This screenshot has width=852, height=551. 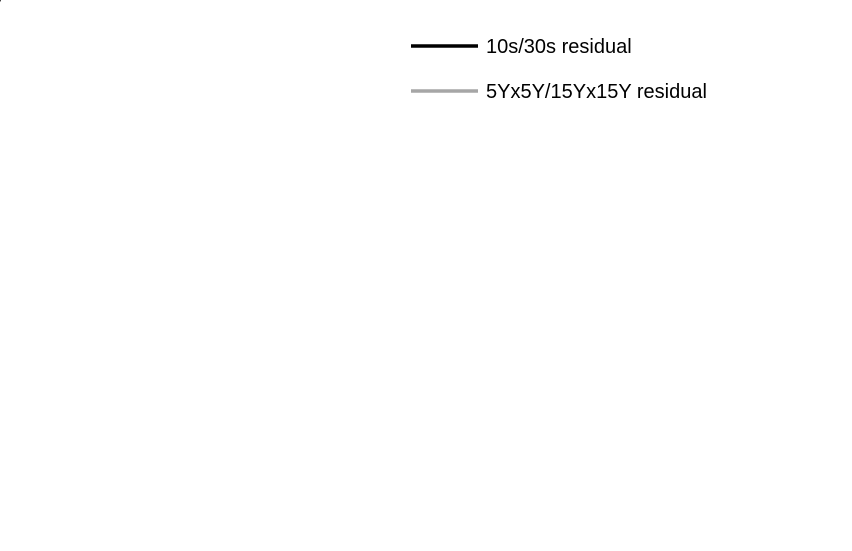 I want to click on x-tick-label: Mar 24, so click(x=16, y=2).